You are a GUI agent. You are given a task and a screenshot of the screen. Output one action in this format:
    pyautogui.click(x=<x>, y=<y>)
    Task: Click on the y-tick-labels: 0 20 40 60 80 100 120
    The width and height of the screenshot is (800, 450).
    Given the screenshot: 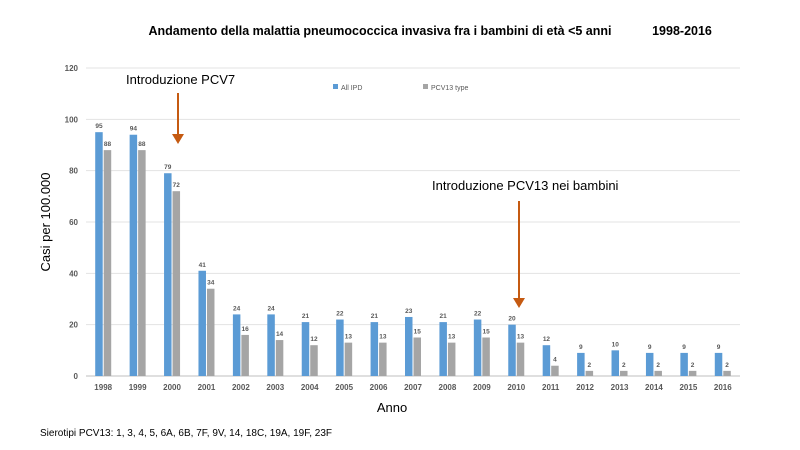 What is the action you would take?
    pyautogui.click(x=72, y=222)
    